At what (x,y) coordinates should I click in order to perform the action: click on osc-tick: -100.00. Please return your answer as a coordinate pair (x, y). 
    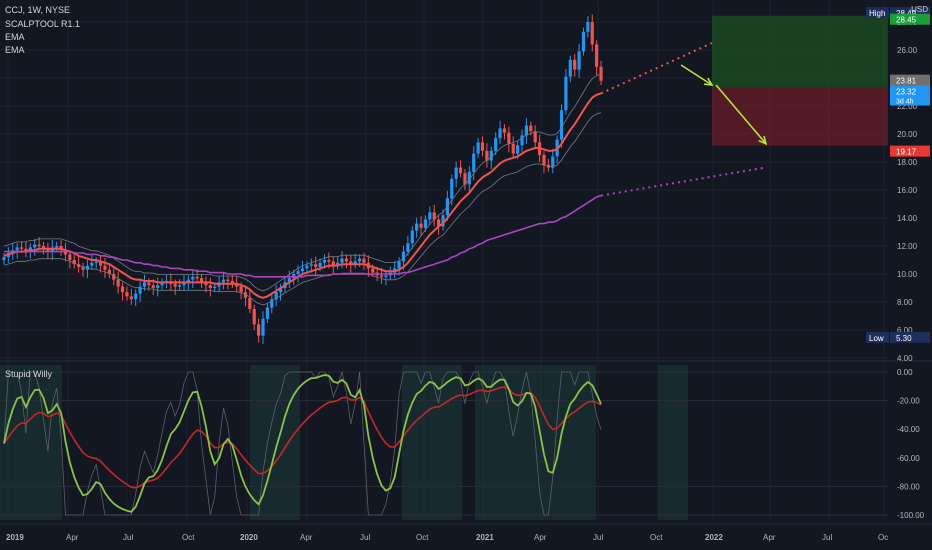
    Looking at the image, I should click on (911, 515).